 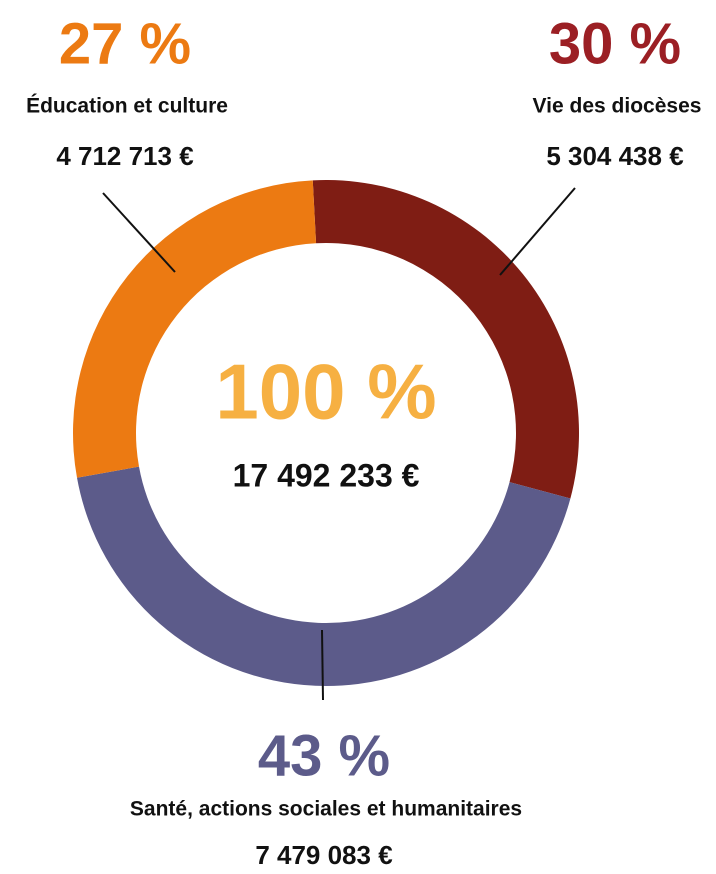 I want to click on percent-label: 30 %, so click(x=615, y=43).